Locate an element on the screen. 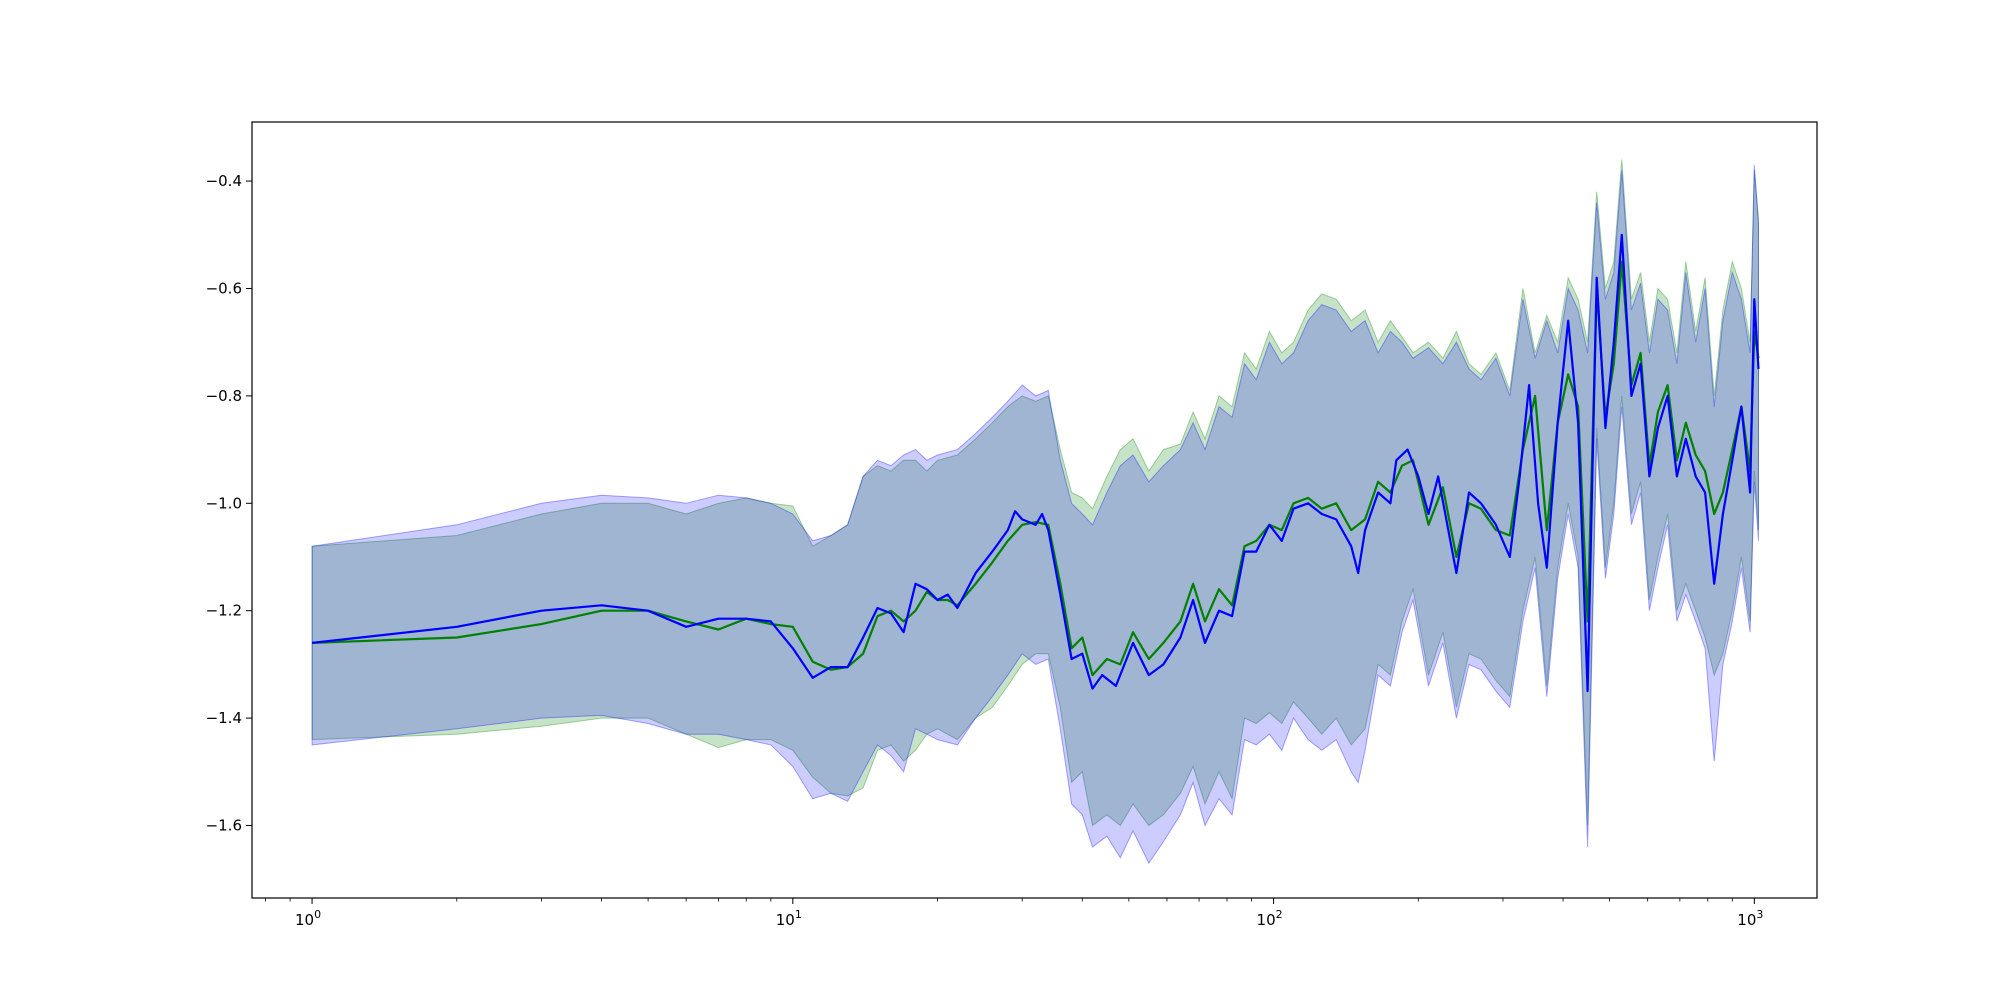 Image resolution: width=2000 pixels, height=1000 pixels. y-tick-label: −1.0 is located at coordinates (224, 503).